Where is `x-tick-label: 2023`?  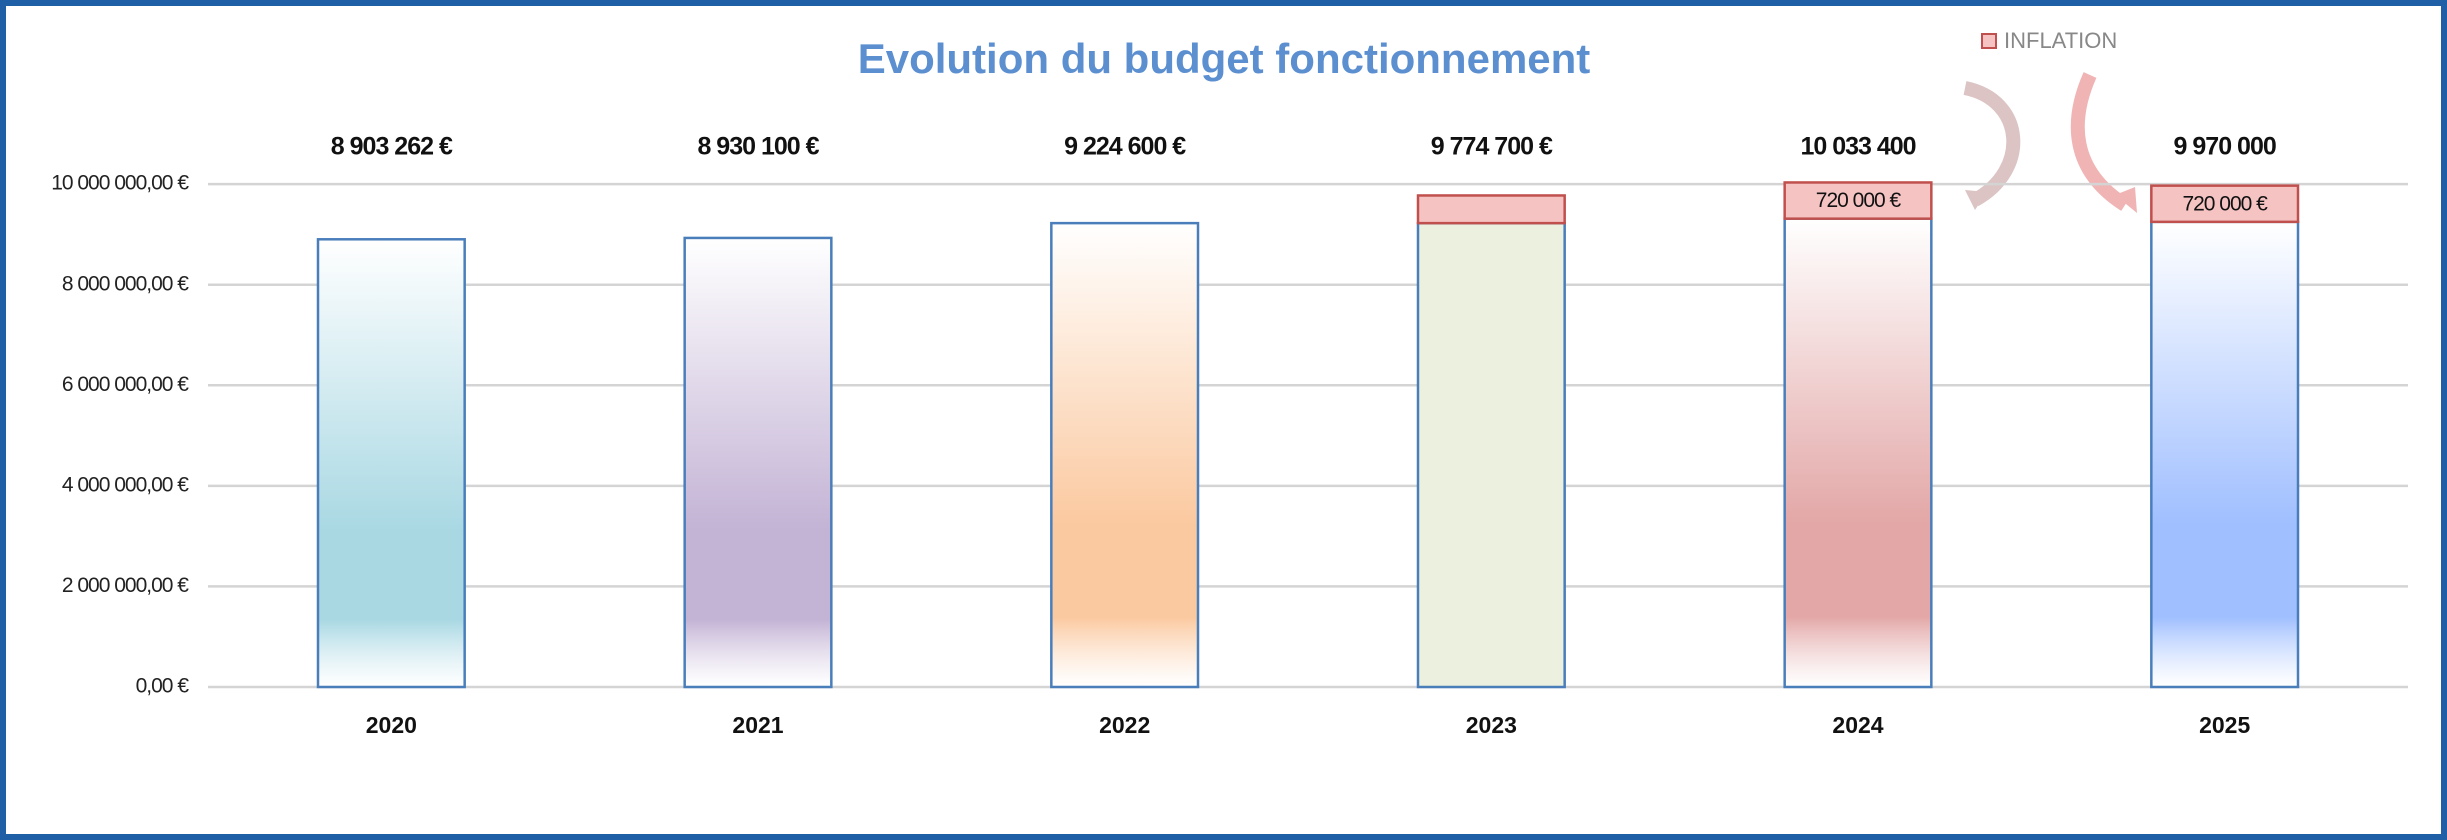
x-tick-label: 2023 is located at coordinates (1491, 725).